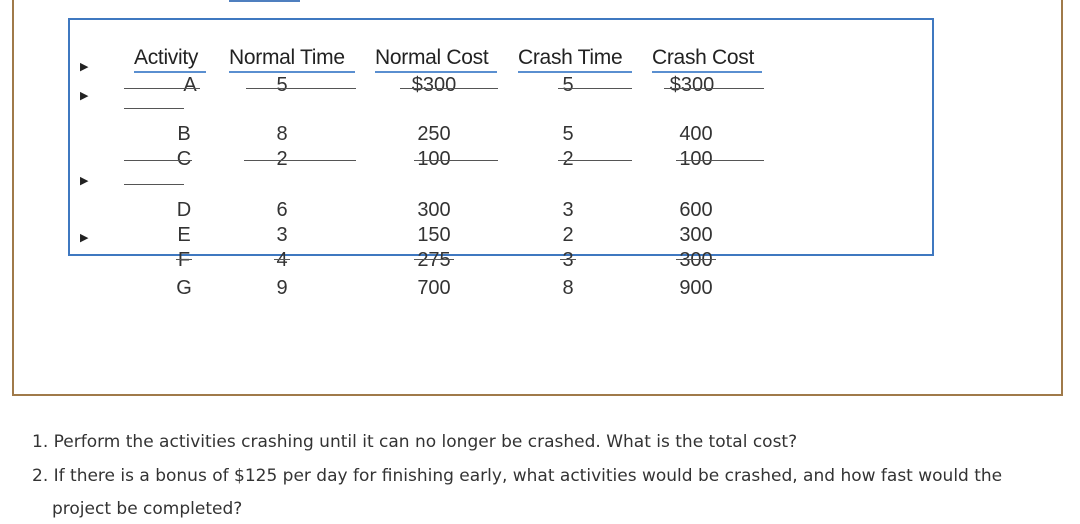 Image resolution: width=1080 pixels, height=524 pixels. I want to click on cell-normal-cost: 275, so click(434, 260).